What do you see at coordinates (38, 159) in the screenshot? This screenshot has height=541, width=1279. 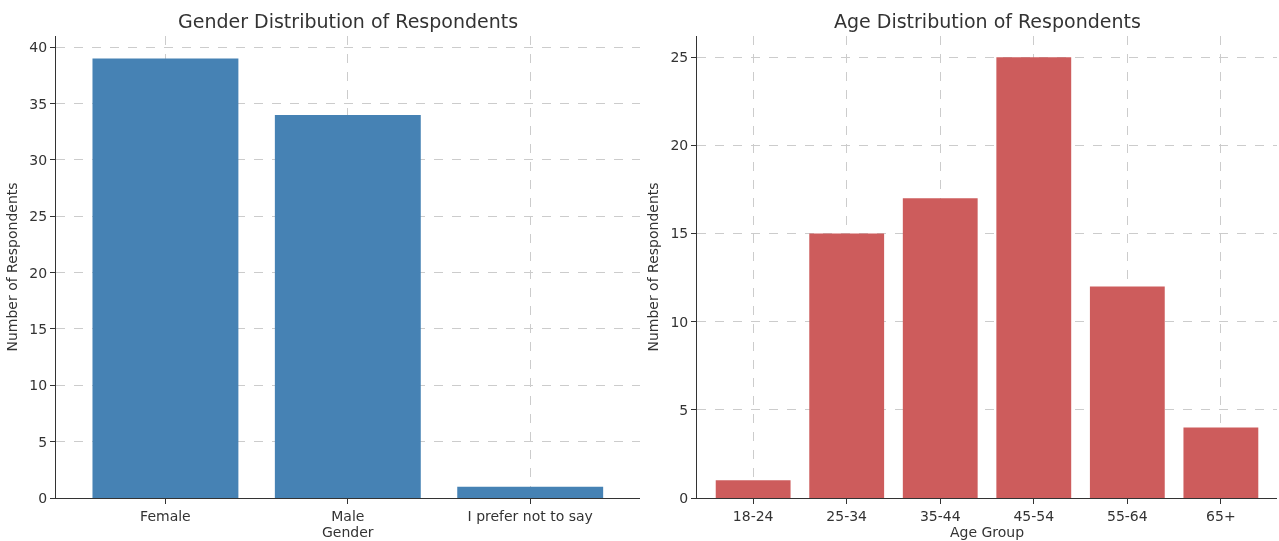 I see `y-tick-label: 30` at bounding box center [38, 159].